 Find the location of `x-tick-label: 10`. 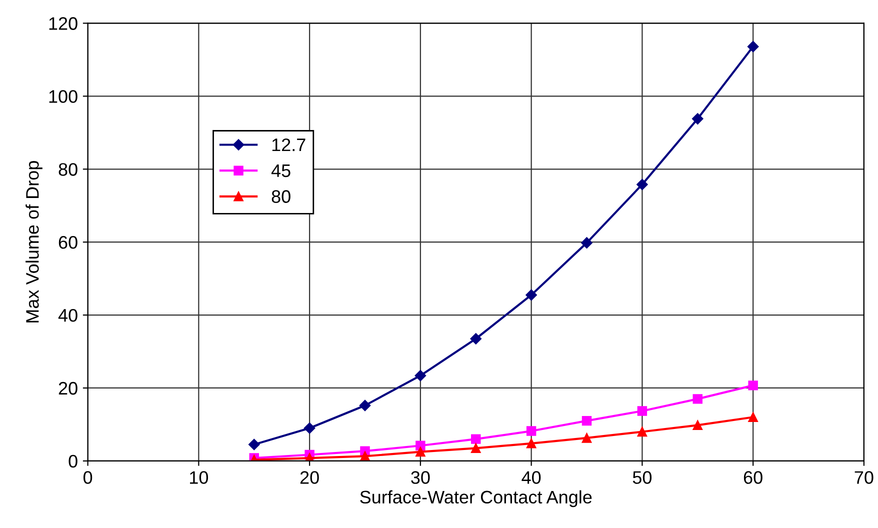

x-tick-label: 10 is located at coordinates (199, 477).